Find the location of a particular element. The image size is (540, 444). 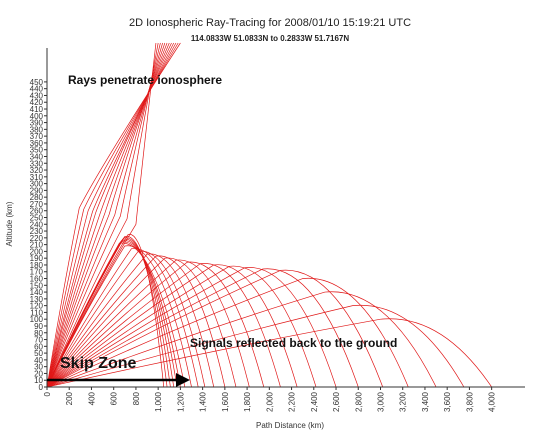

y-tick-label: 50 is located at coordinates (38, 353).